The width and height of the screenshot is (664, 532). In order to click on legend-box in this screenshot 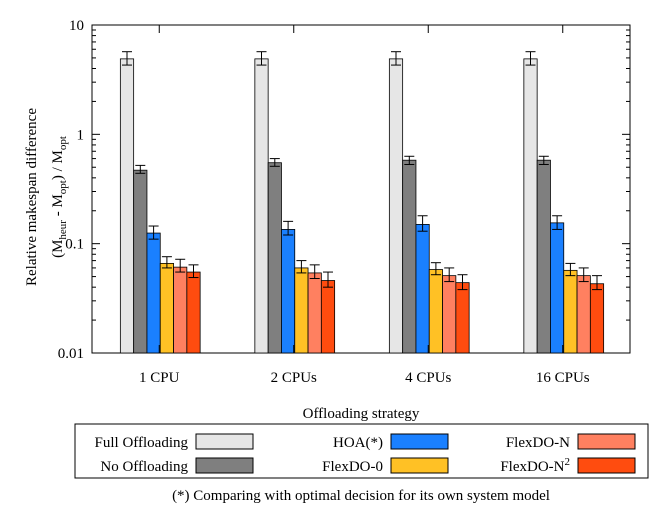, I will do `click(361, 451)`.